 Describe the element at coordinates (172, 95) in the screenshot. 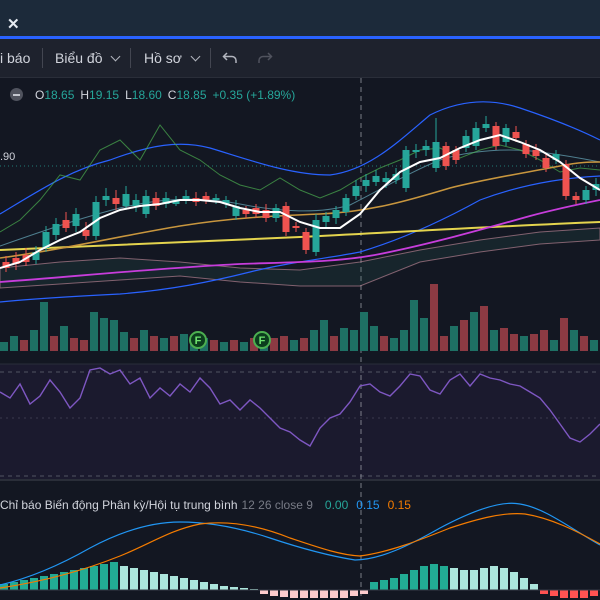

I see `close-key: C` at that location.